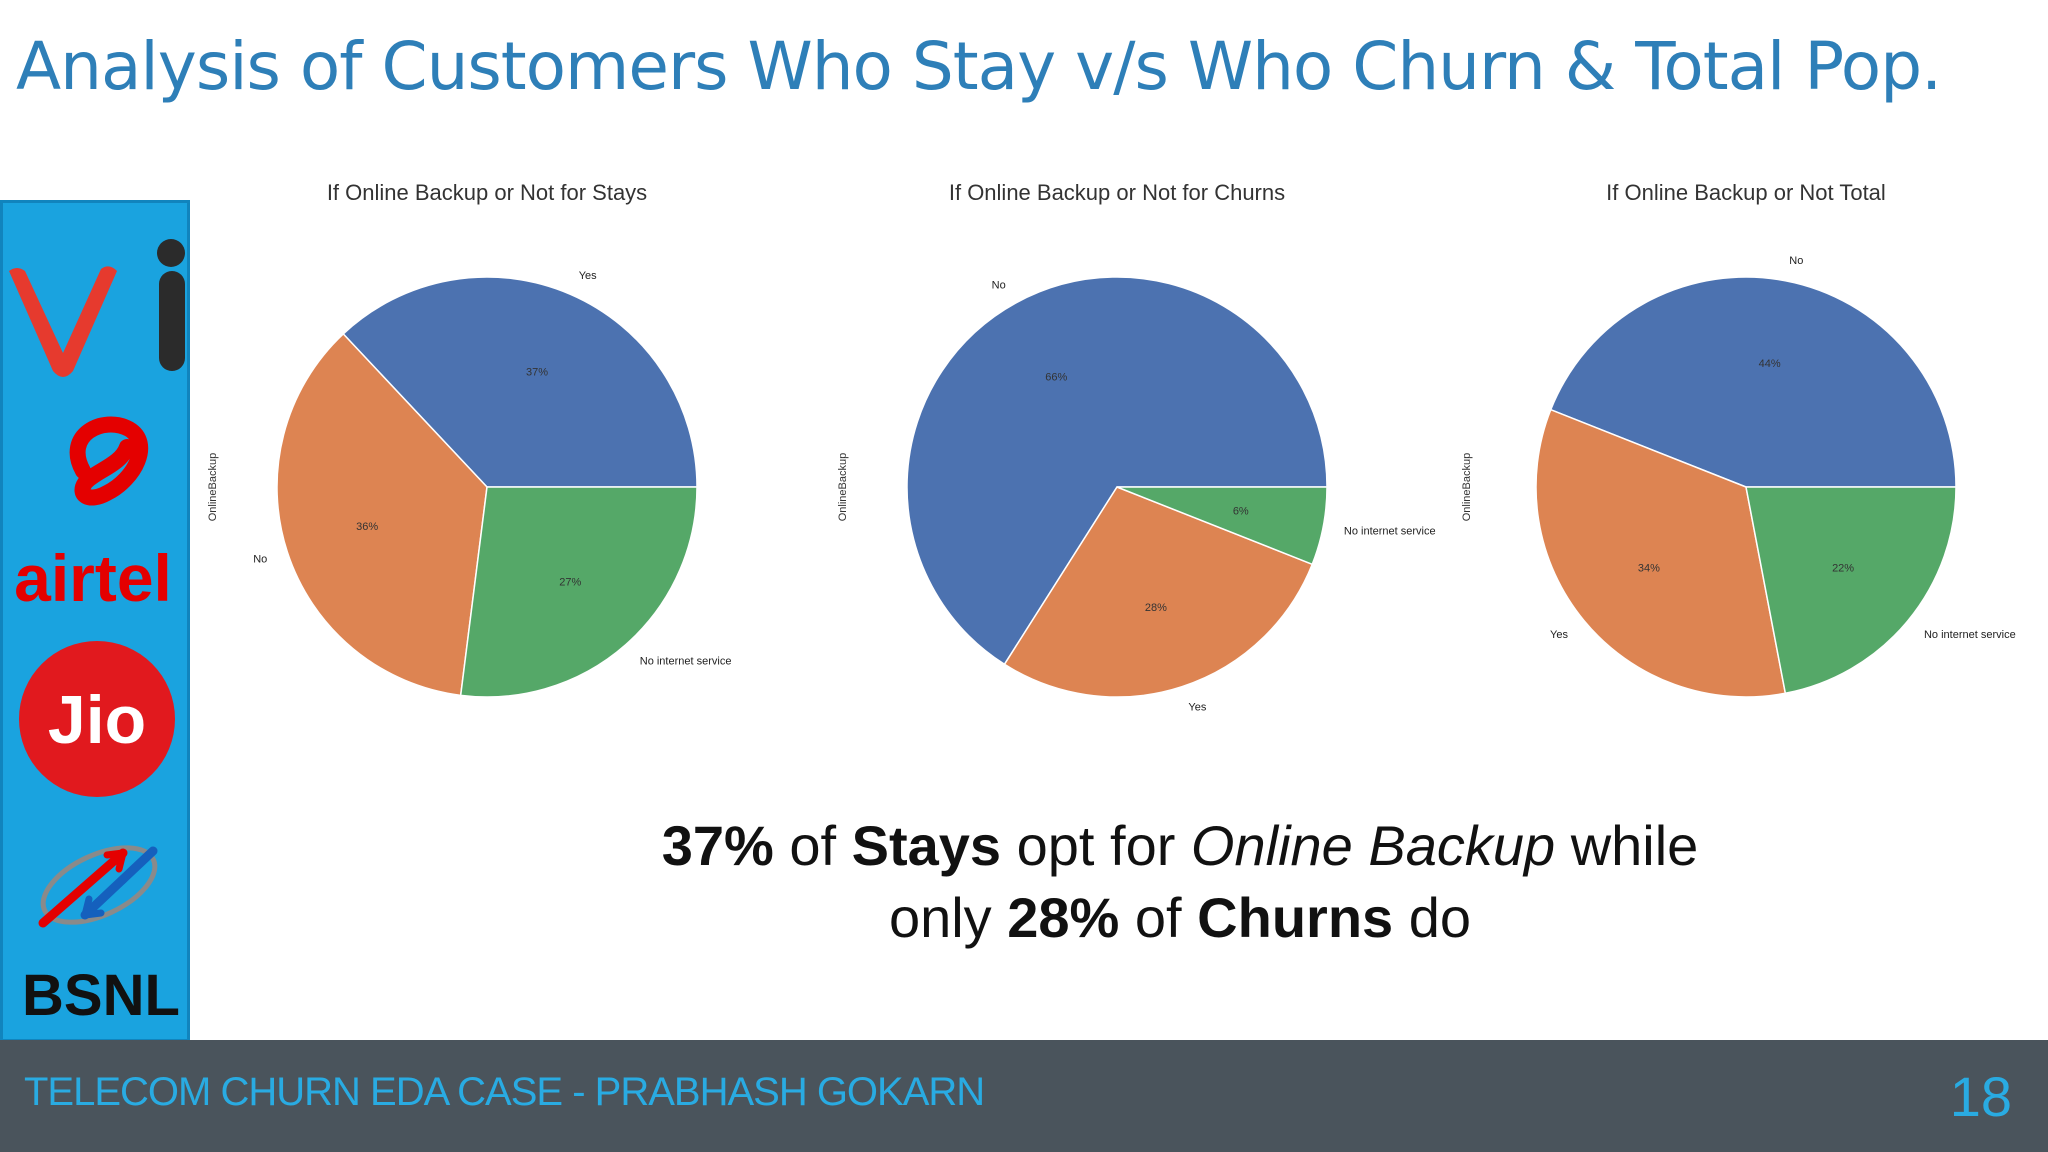  Describe the element at coordinates (487, 192) in the screenshot. I see `pie-title: If Online Backup or Not for Stays` at that location.